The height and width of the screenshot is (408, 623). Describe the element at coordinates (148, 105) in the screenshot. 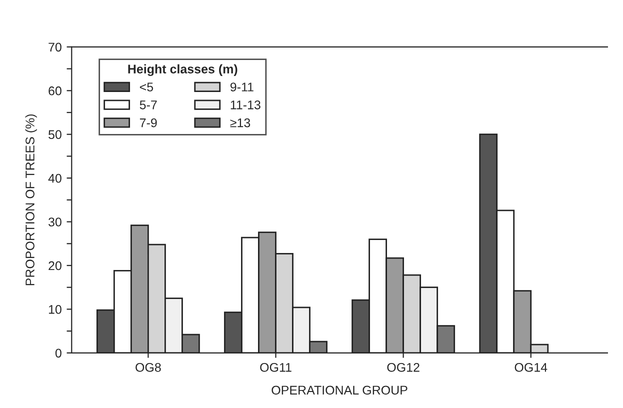

I see `legend-label: 5-7` at that location.